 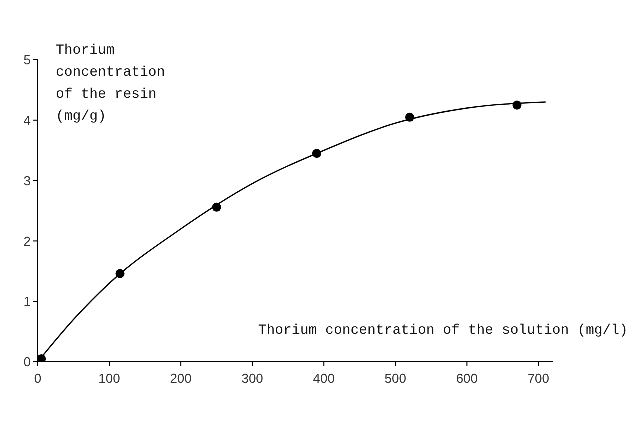 What do you see at coordinates (467, 378) in the screenshot?
I see `x-tick-label: 600` at bounding box center [467, 378].